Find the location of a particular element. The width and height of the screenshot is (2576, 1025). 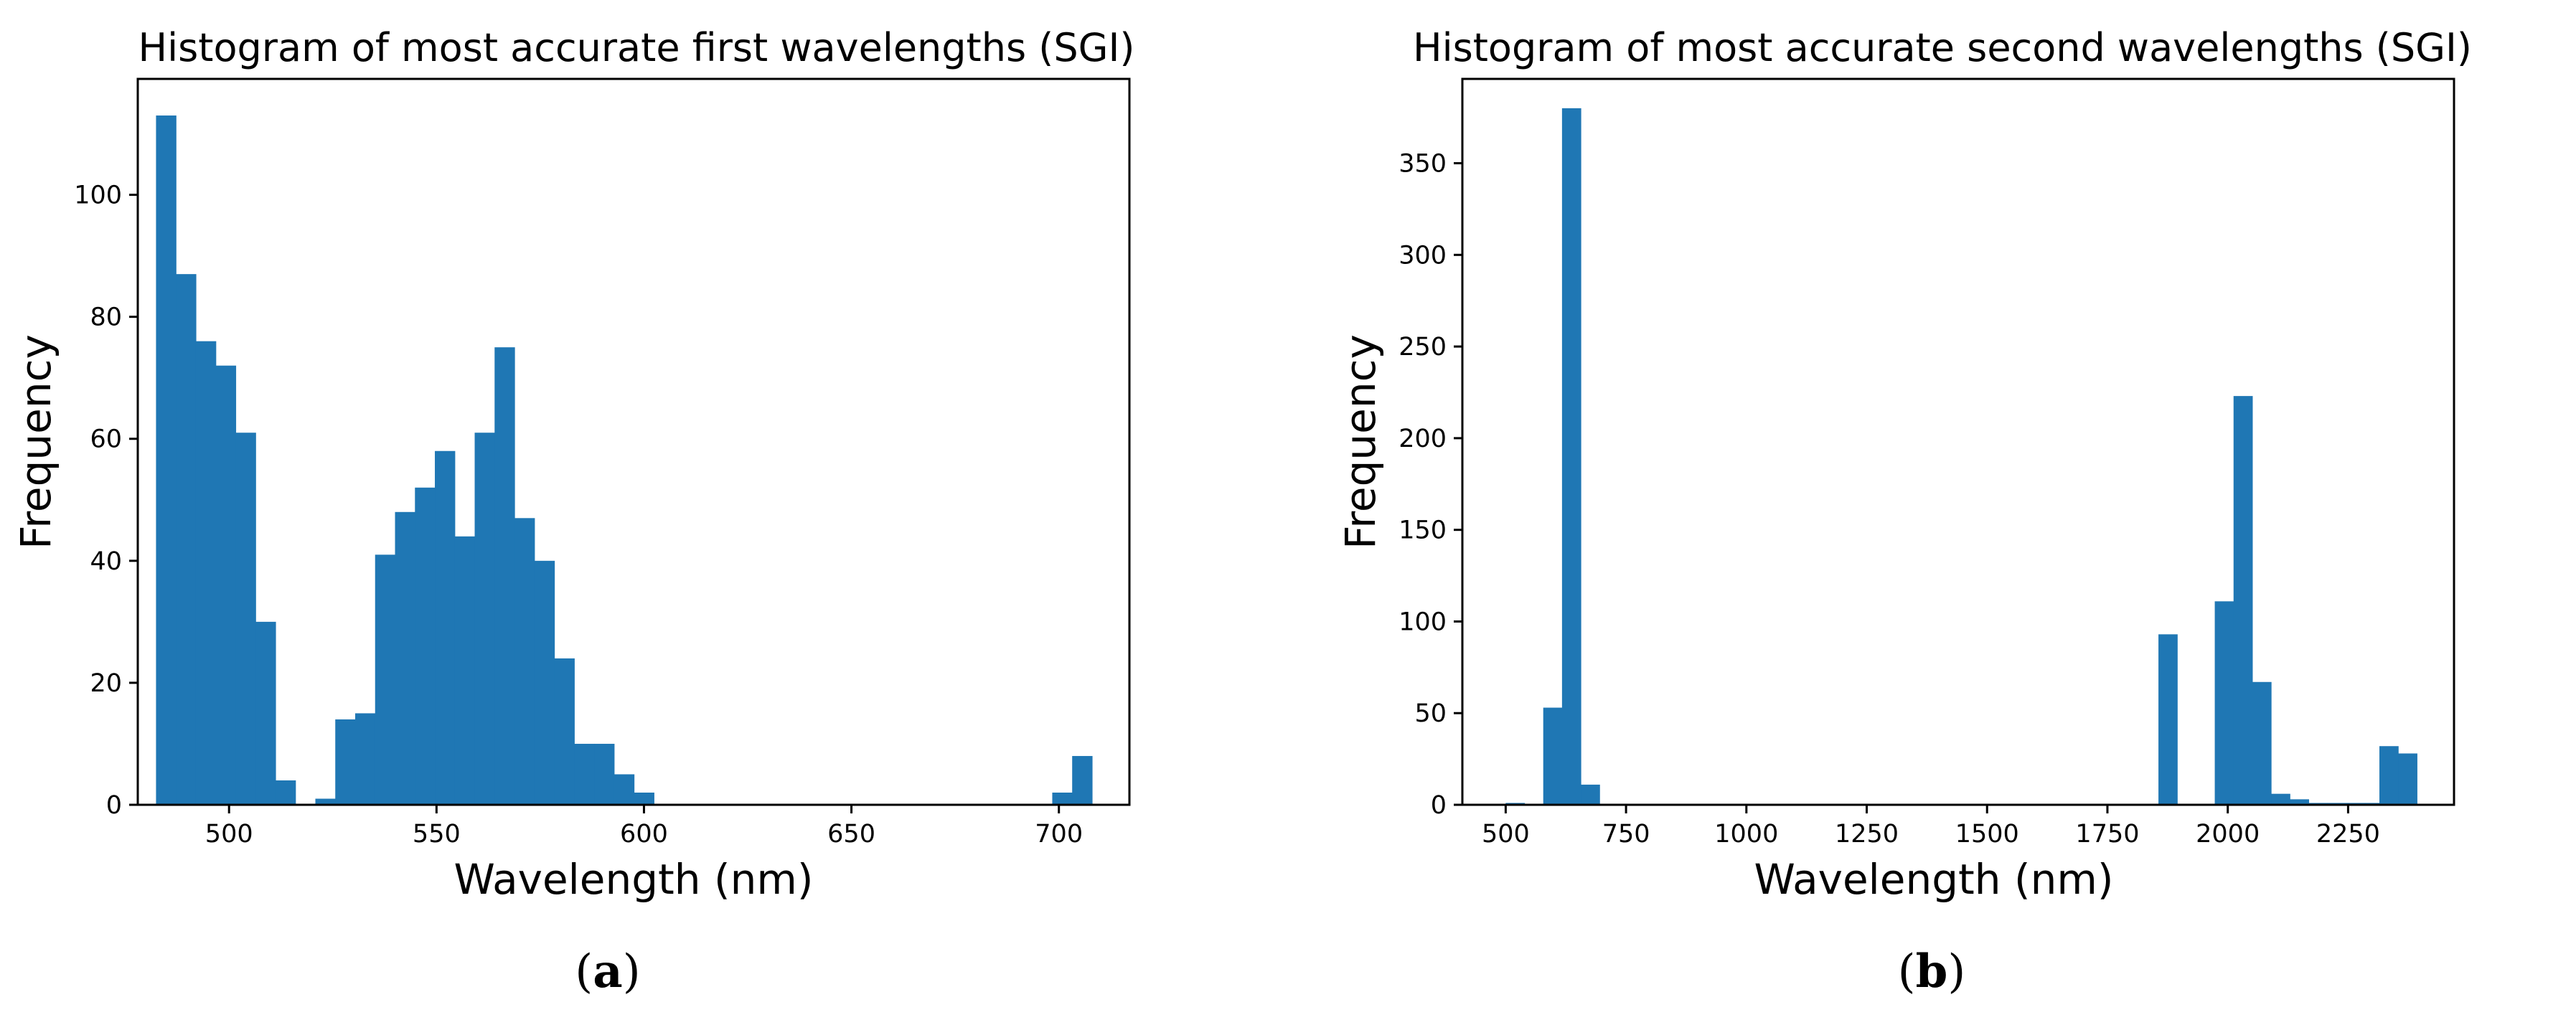

chart-a-x-label: Wavelength (nm) is located at coordinates (633, 879).